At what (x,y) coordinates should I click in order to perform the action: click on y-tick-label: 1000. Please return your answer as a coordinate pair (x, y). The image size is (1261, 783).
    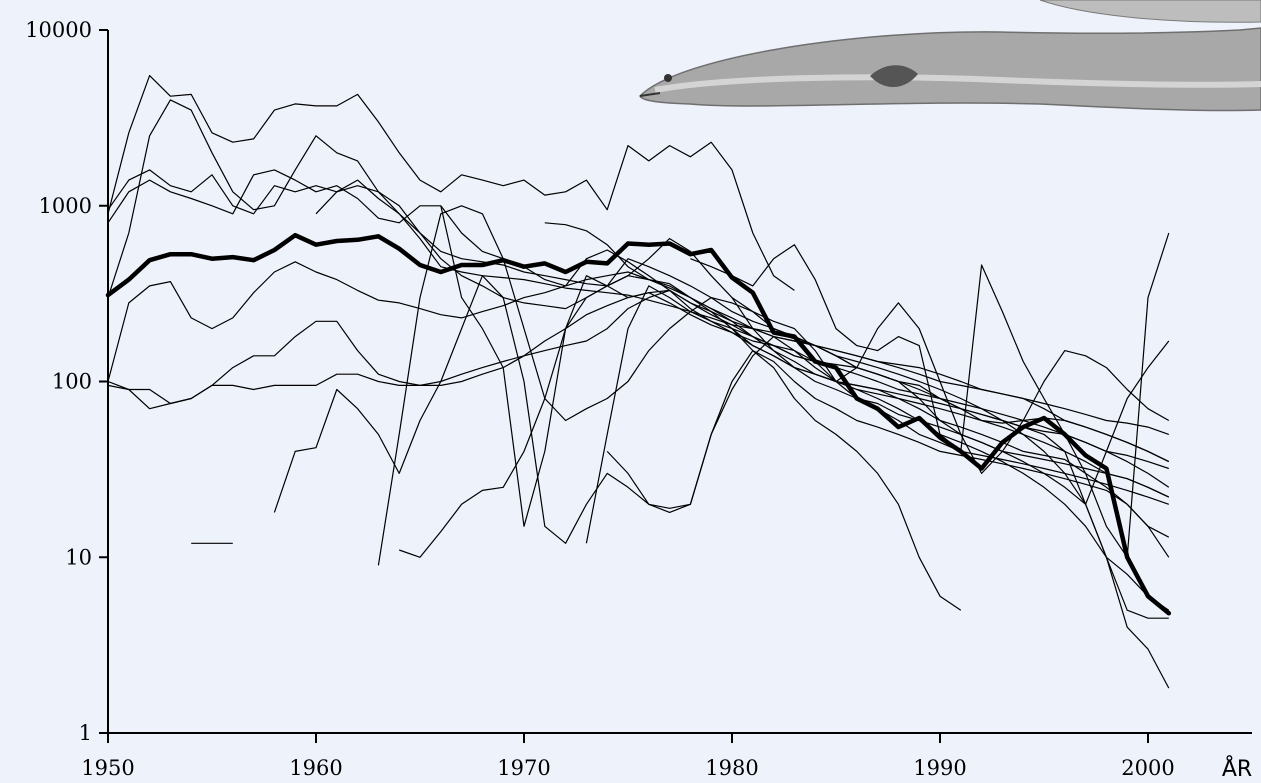
    Looking at the image, I should click on (65, 206).